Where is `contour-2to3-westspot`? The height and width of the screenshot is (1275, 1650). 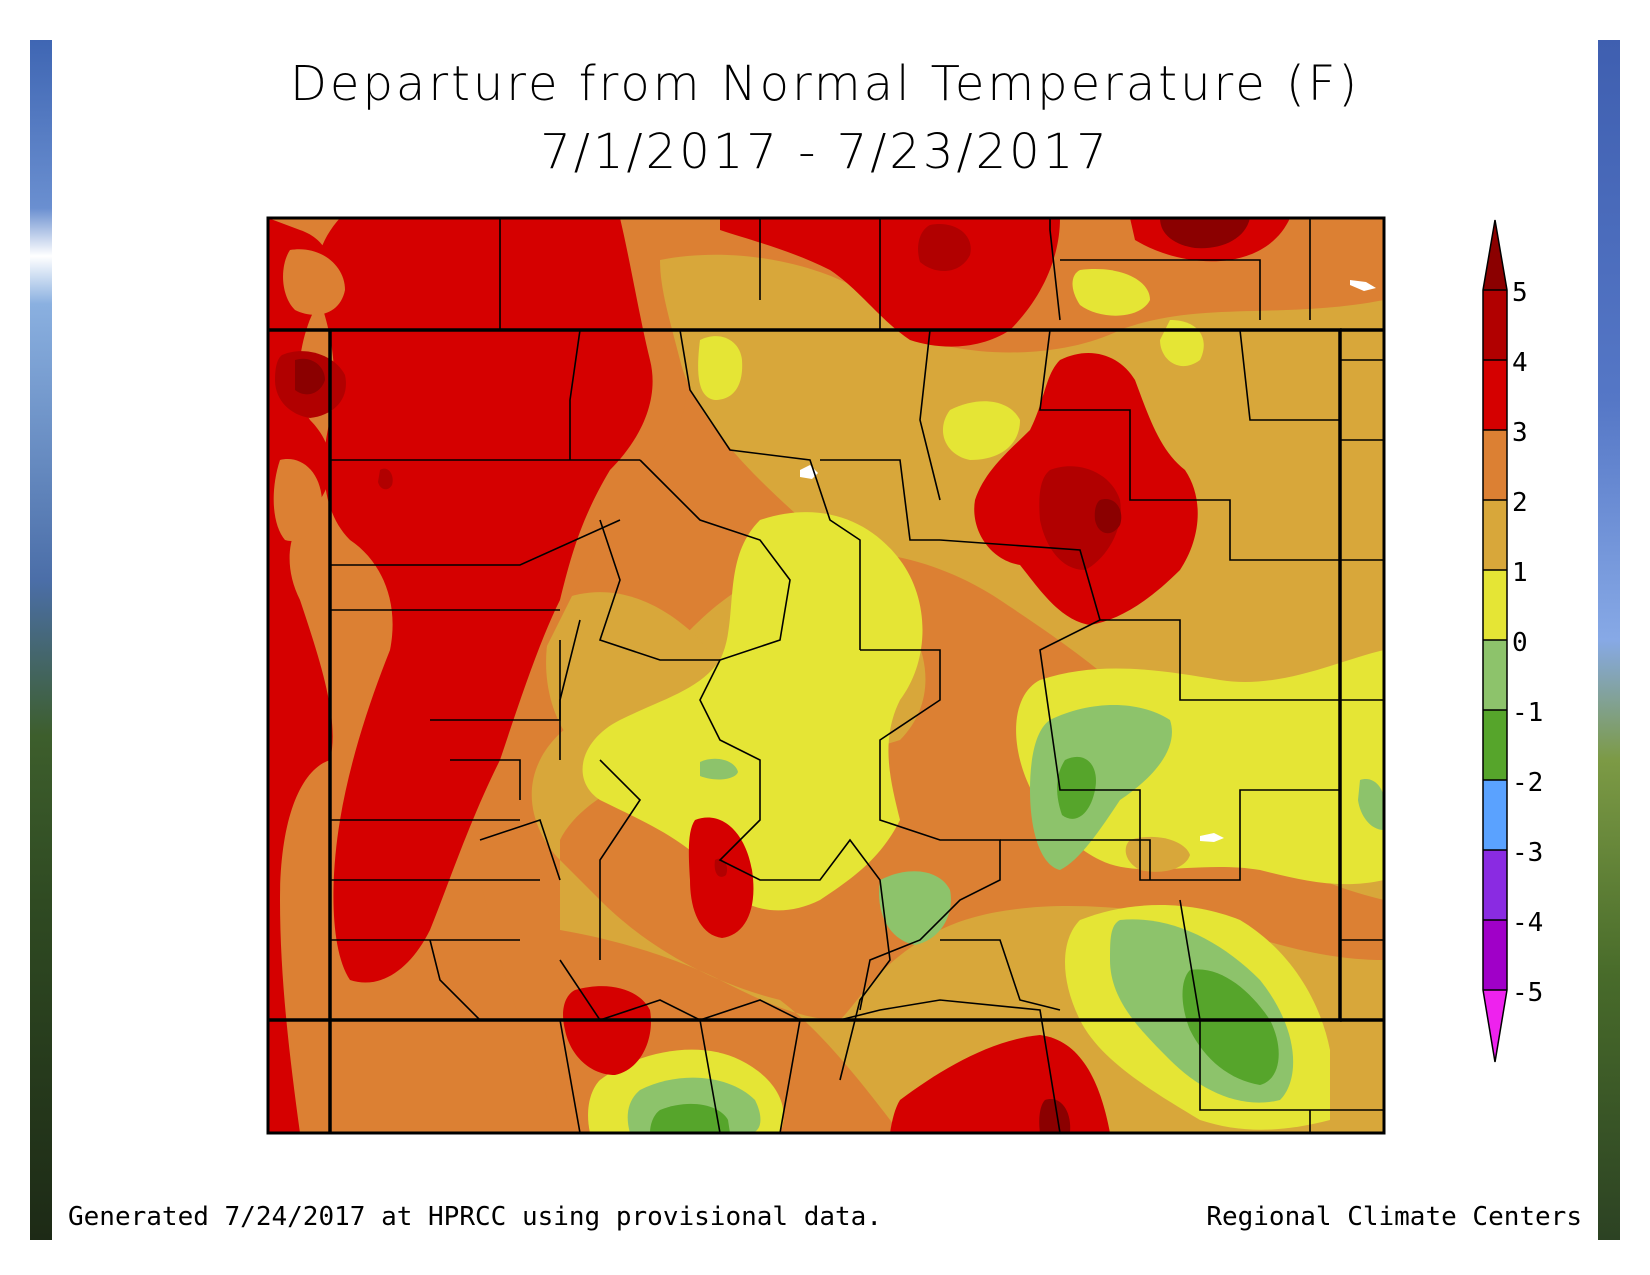 contour-2to3-westspot is located at coordinates (297, 500).